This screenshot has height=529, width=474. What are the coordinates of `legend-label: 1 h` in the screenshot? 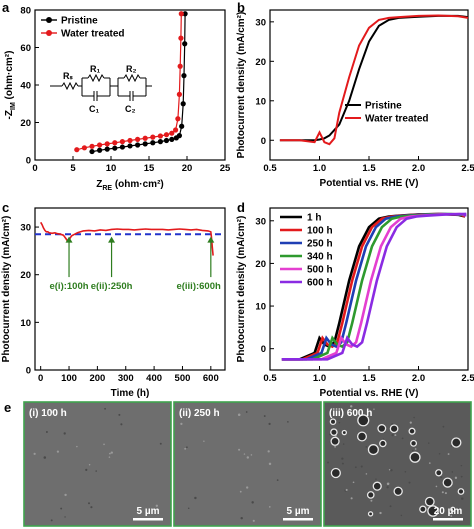 It's located at (314, 218).